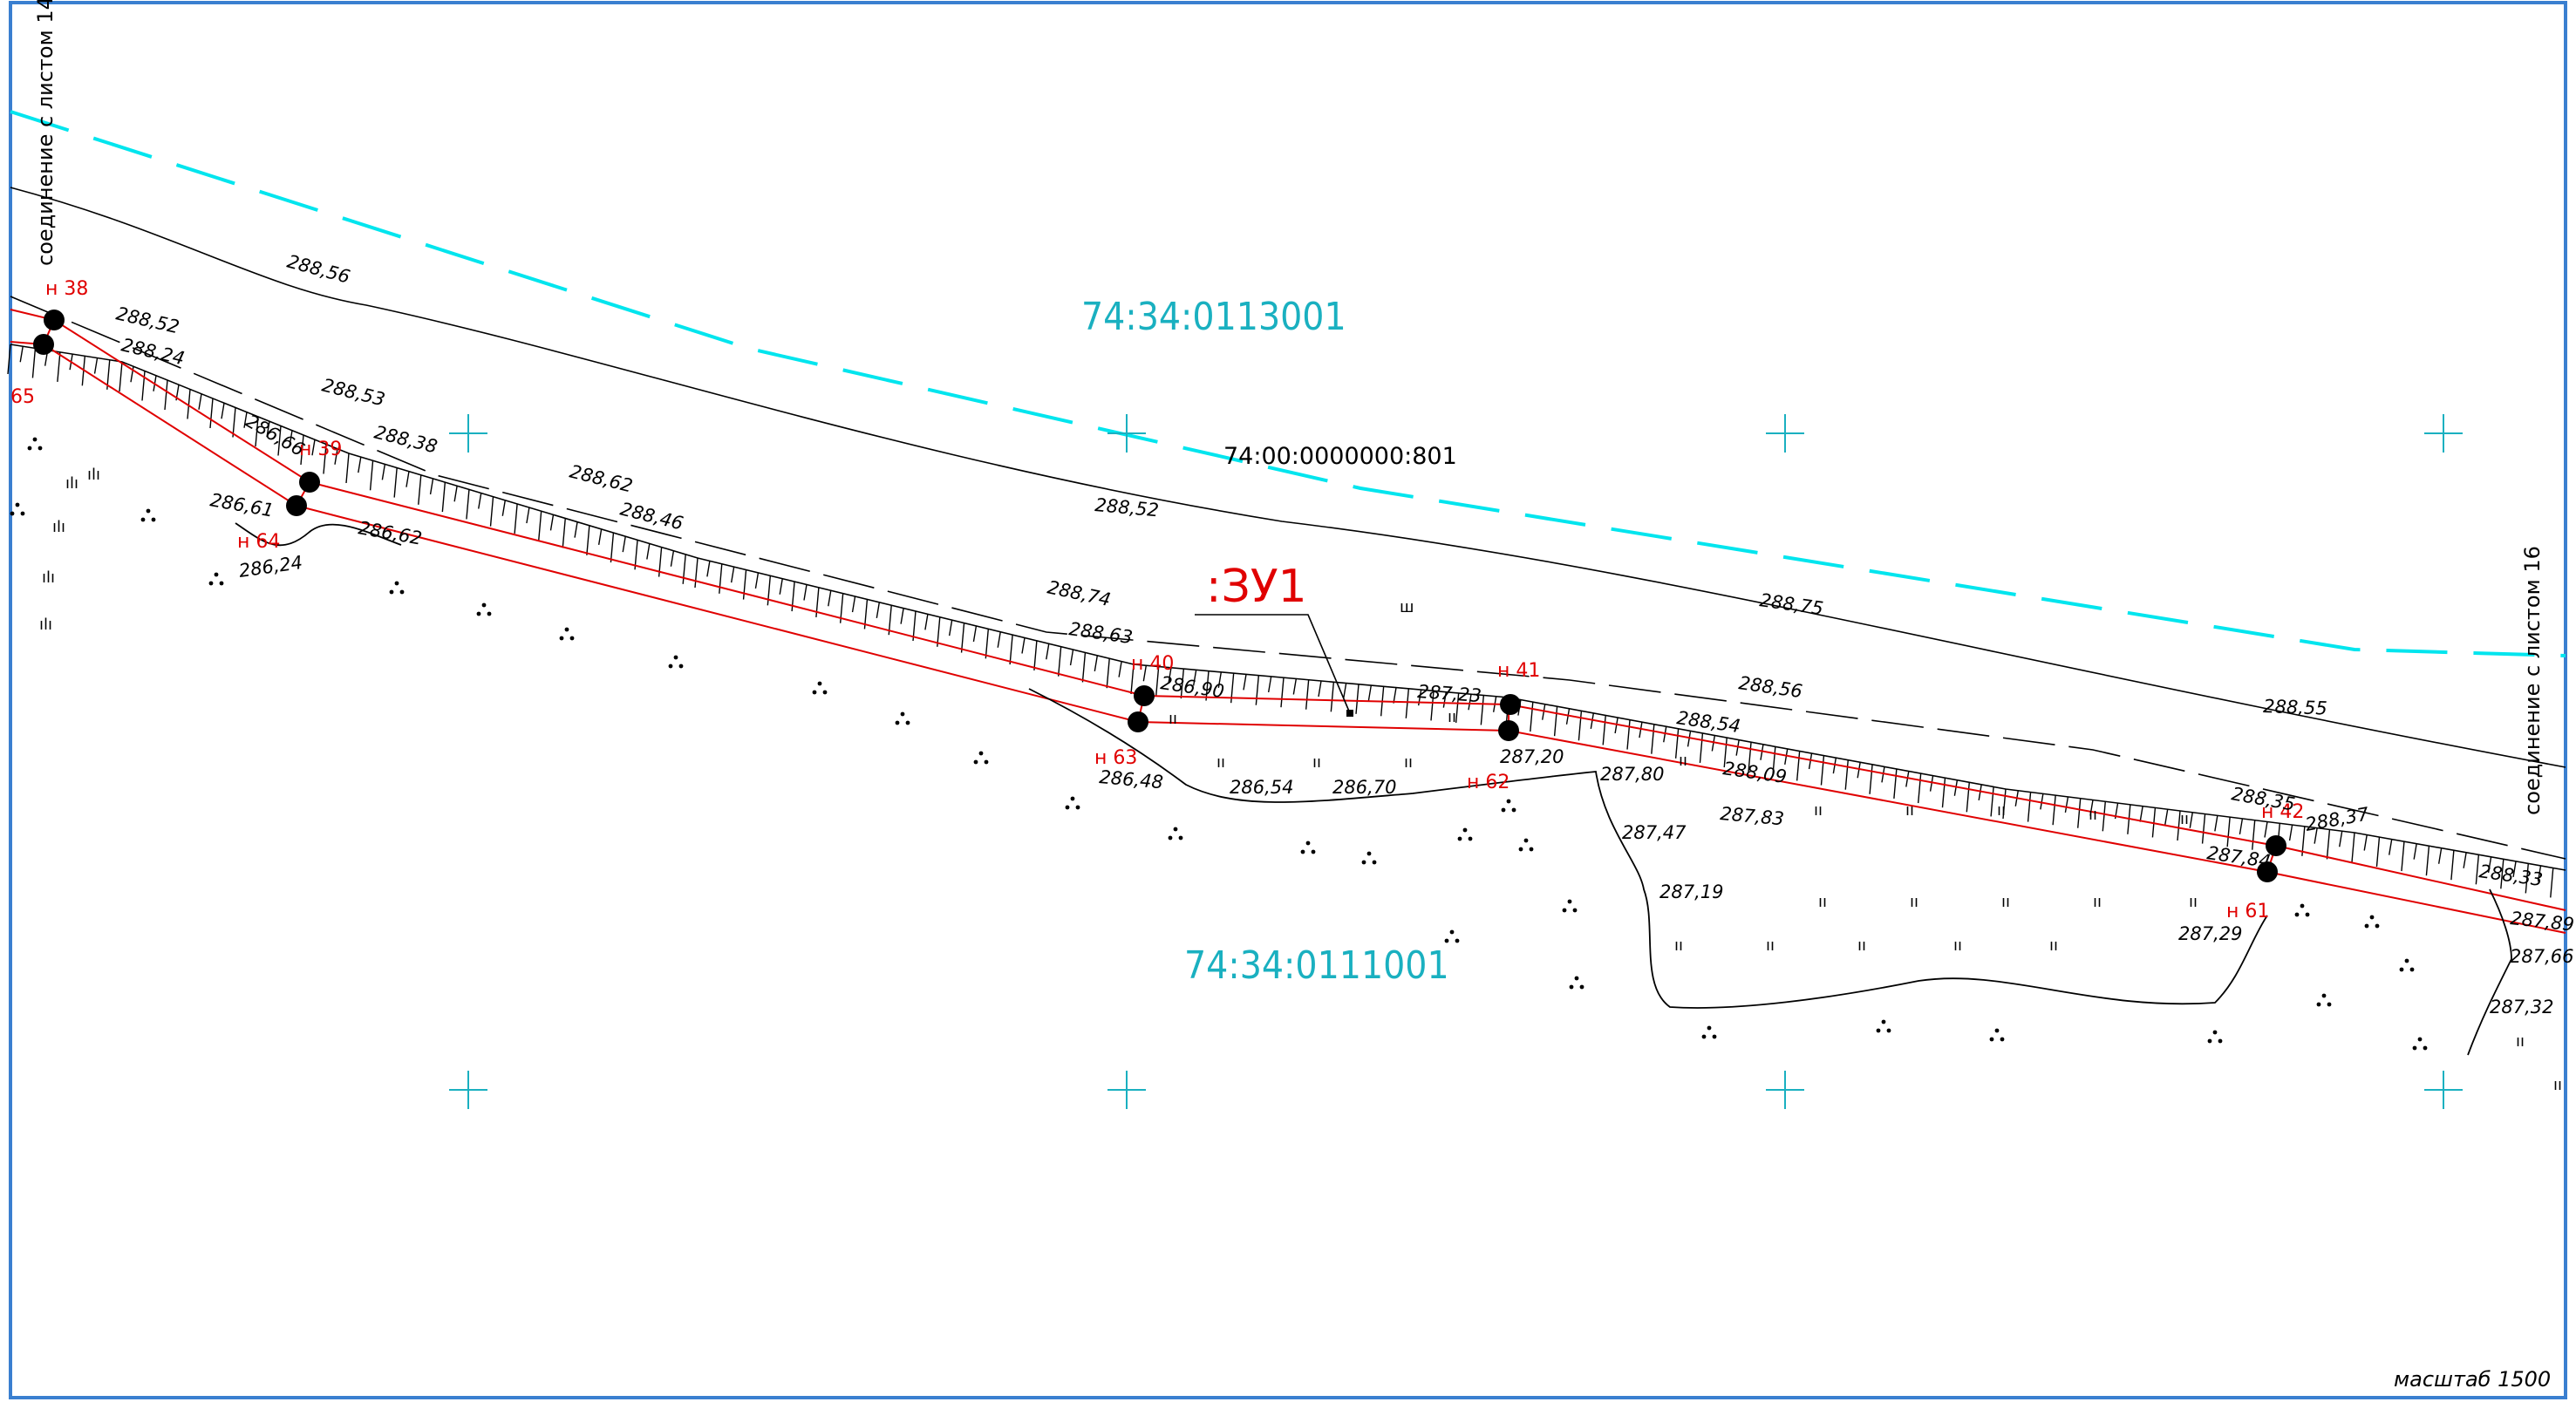  Describe the element at coordinates (258, 542) in the screenshot. I see `point-label-64: н 64` at that location.